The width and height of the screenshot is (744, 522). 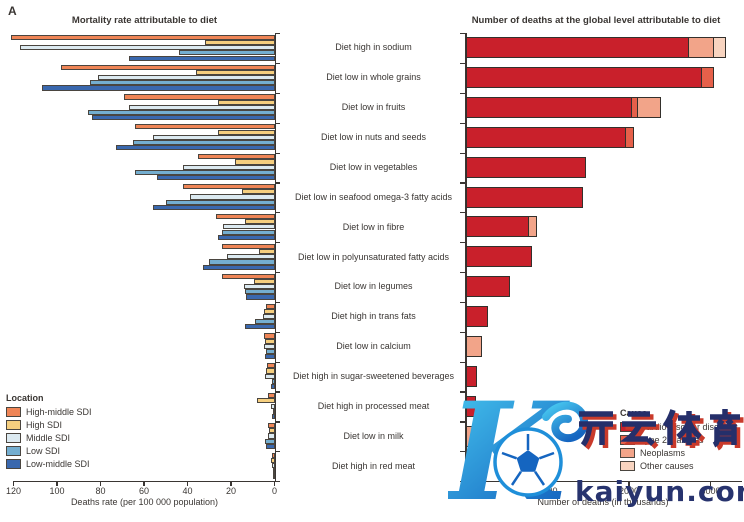 I want to click on location-legend-item: Low SDI, so click(x=49, y=450).